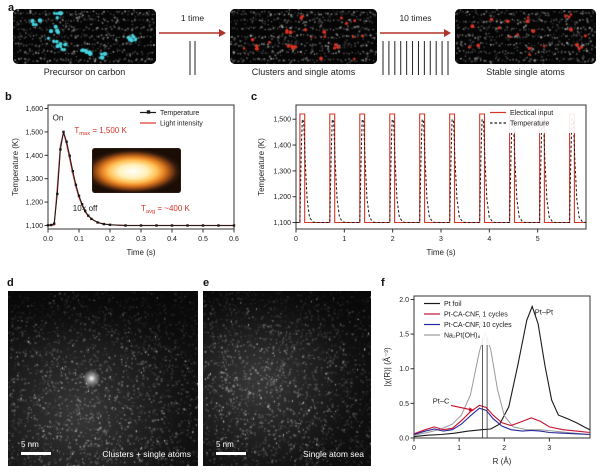 This screenshot has width=600, height=472. Describe the element at coordinates (462, 336) in the screenshot. I see `svg-text: Na₂Pt(OH)₆` at that location.